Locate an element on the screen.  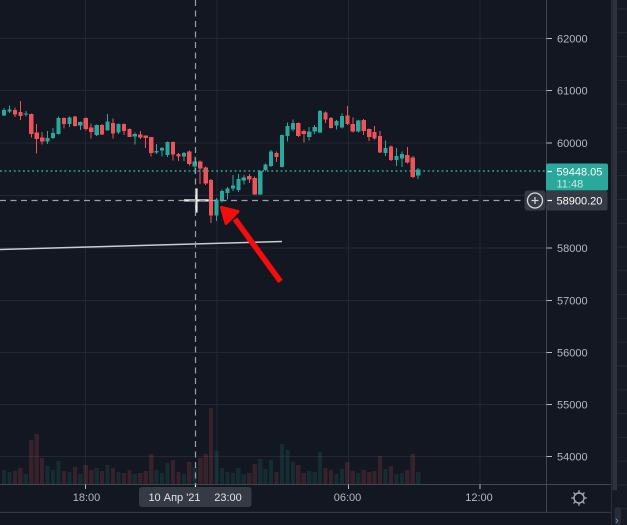
svg-text: 57000 is located at coordinates (572, 302).